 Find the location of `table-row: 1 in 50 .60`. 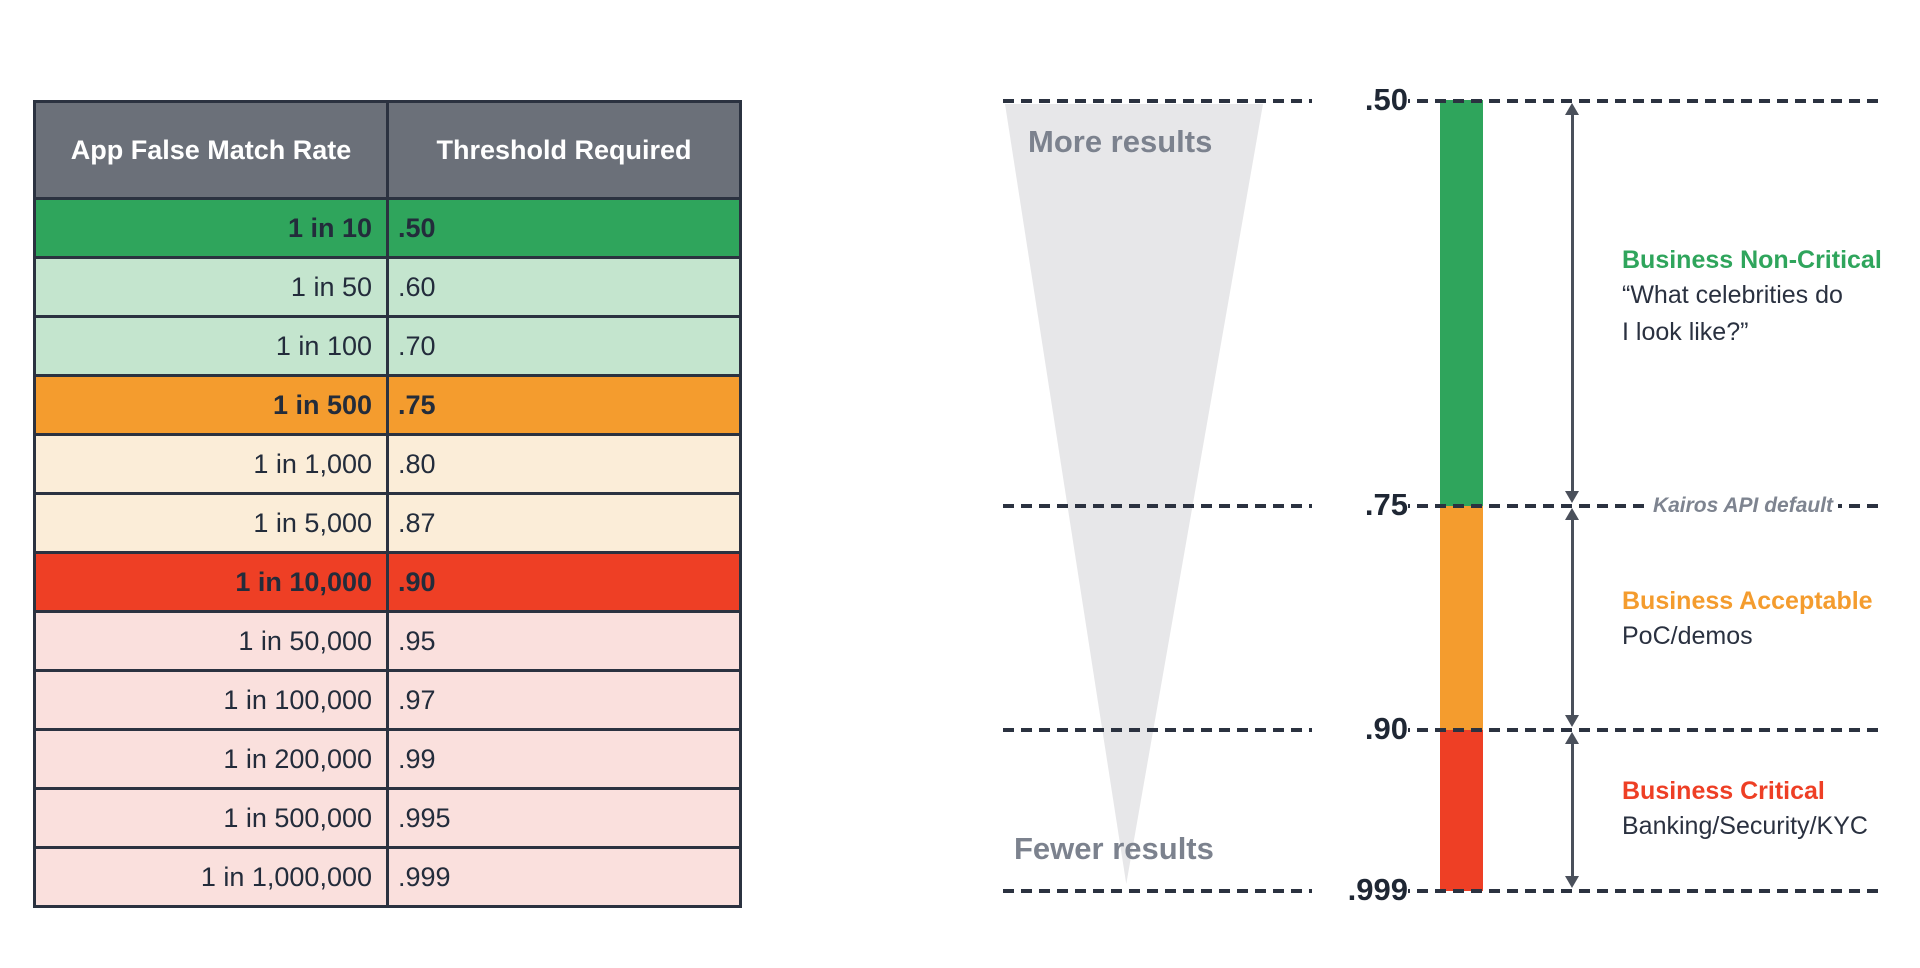

table-row: 1 in 50 .60 is located at coordinates (387, 287).